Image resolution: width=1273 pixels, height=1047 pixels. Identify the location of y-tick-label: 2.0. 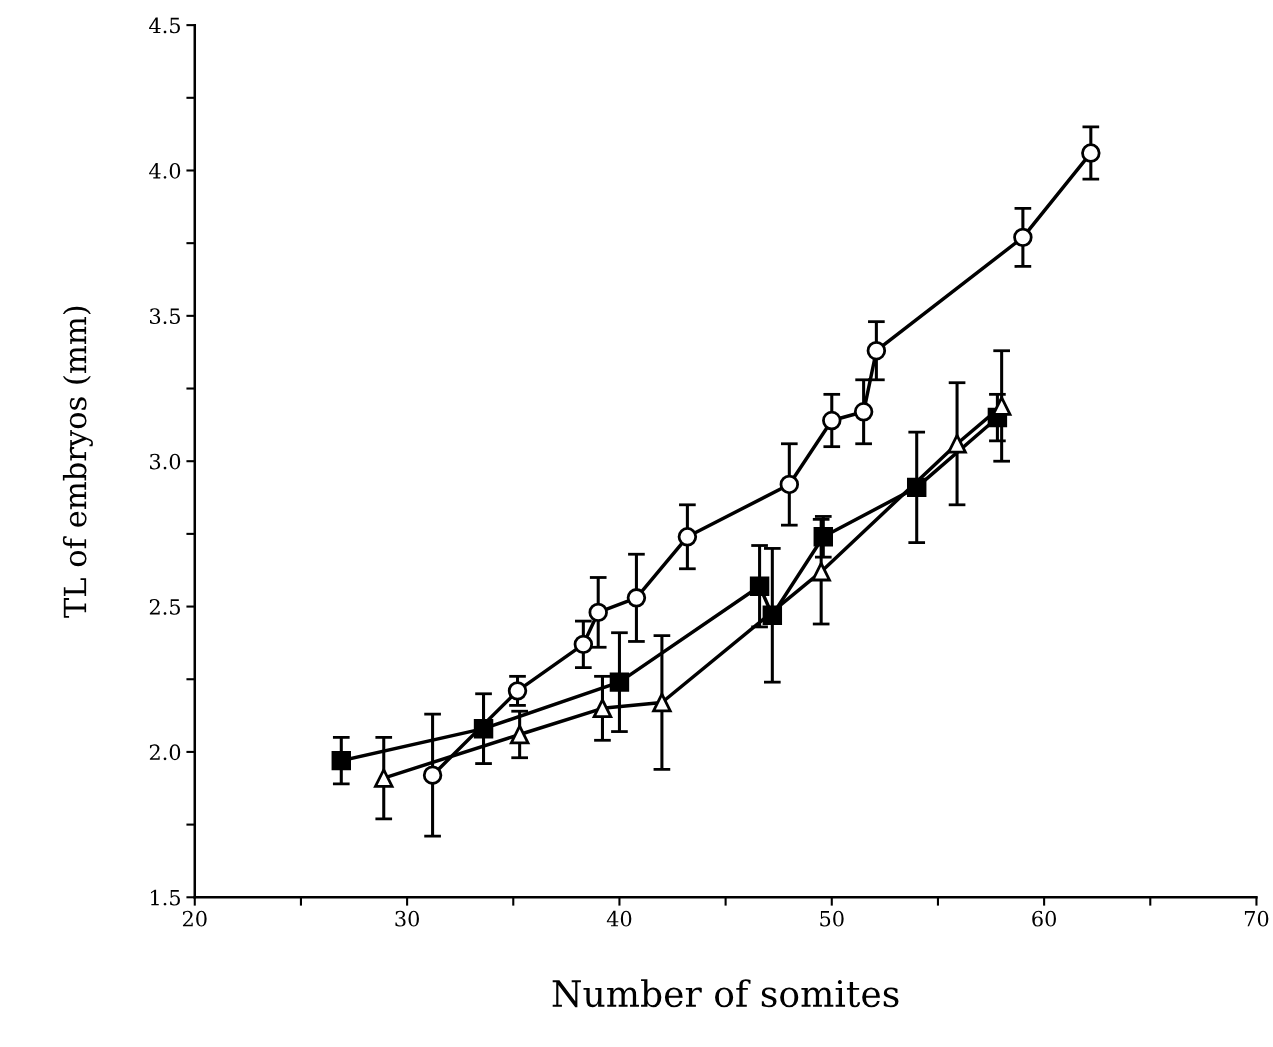
(165, 752).